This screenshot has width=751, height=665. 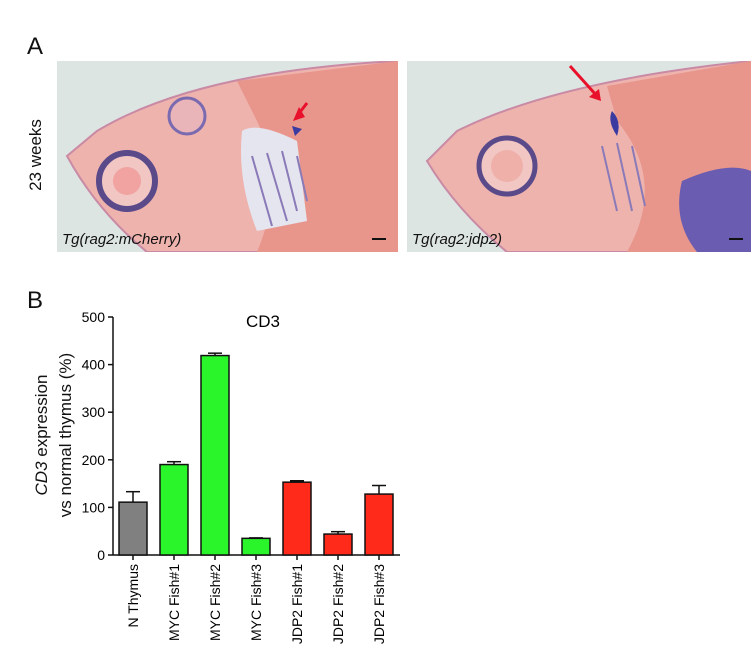 What do you see at coordinates (256, 602) in the screenshot?
I see `x-tick-label: MYC Fish#3` at bounding box center [256, 602].